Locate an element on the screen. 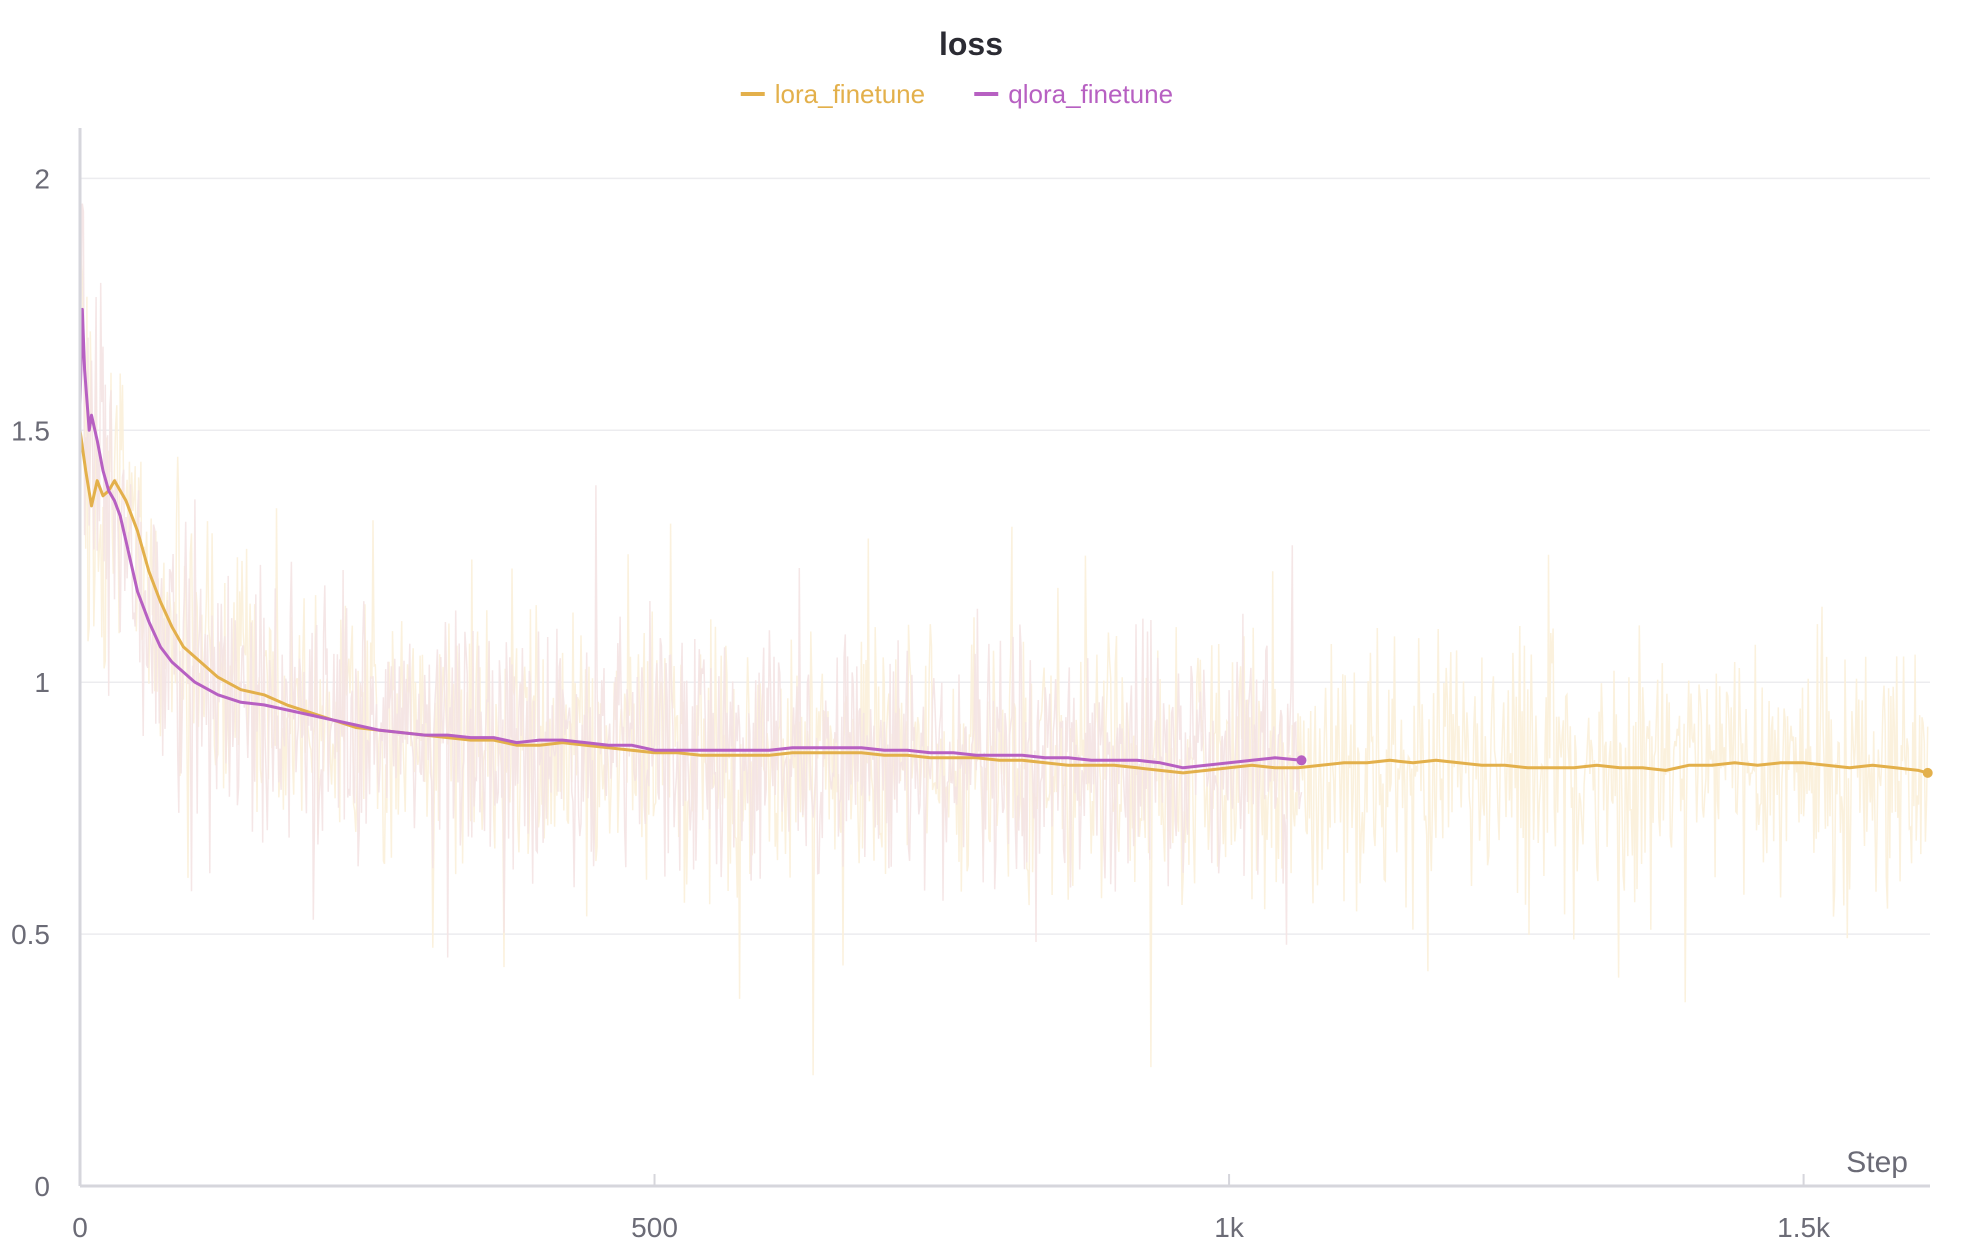 Image resolution: width=1970 pixels, height=1256 pixels. y-tick-label: 1.5 is located at coordinates (30, 430).